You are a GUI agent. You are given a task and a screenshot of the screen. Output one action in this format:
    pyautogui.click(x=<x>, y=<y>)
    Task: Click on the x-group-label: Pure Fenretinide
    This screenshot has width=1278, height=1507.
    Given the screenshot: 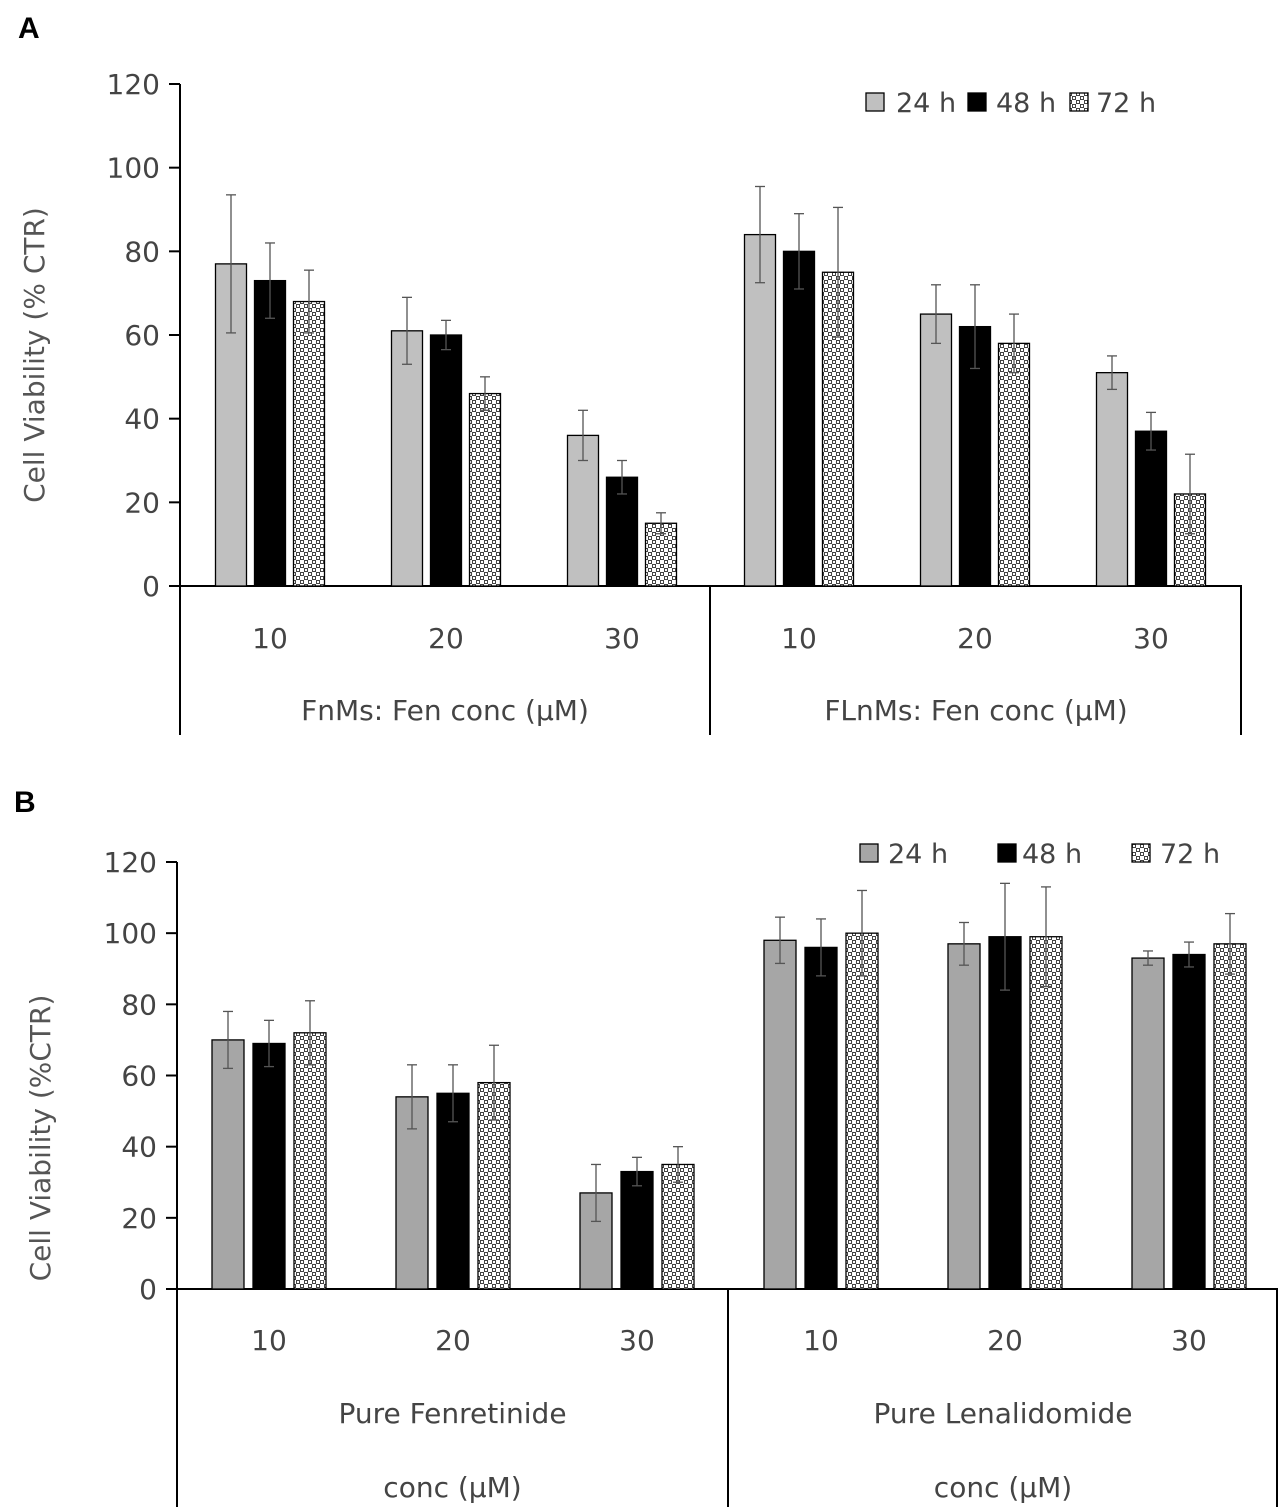 What is the action you would take?
    pyautogui.click(x=452, y=1413)
    